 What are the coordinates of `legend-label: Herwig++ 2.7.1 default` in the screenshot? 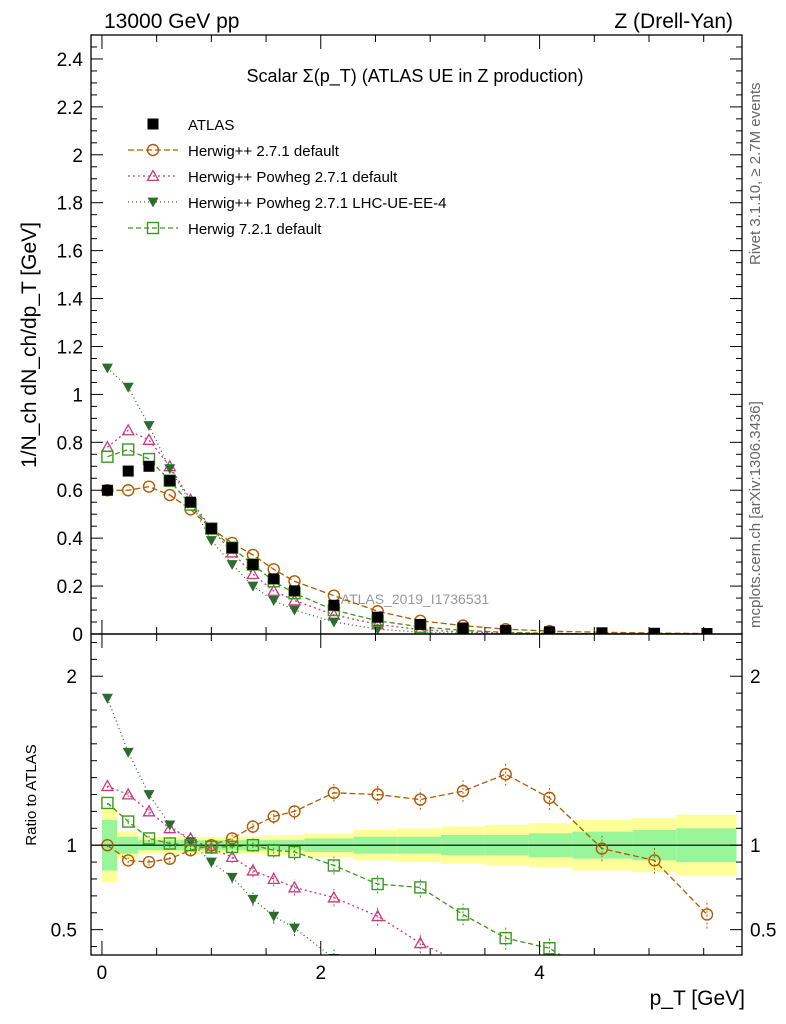 It's located at (264, 151).